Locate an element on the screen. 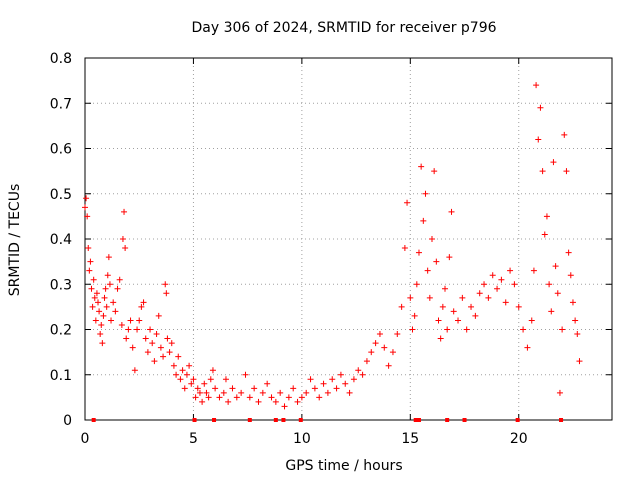 The image size is (640, 480). y-tick-label: 0.7 is located at coordinates (61, 104).